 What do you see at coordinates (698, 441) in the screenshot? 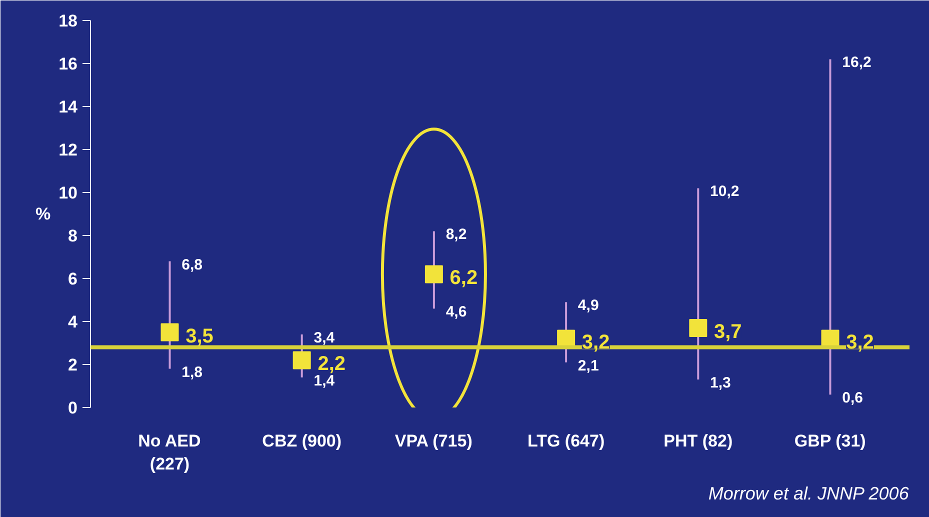
I see `x-tick-label: PHT (82)` at bounding box center [698, 441].